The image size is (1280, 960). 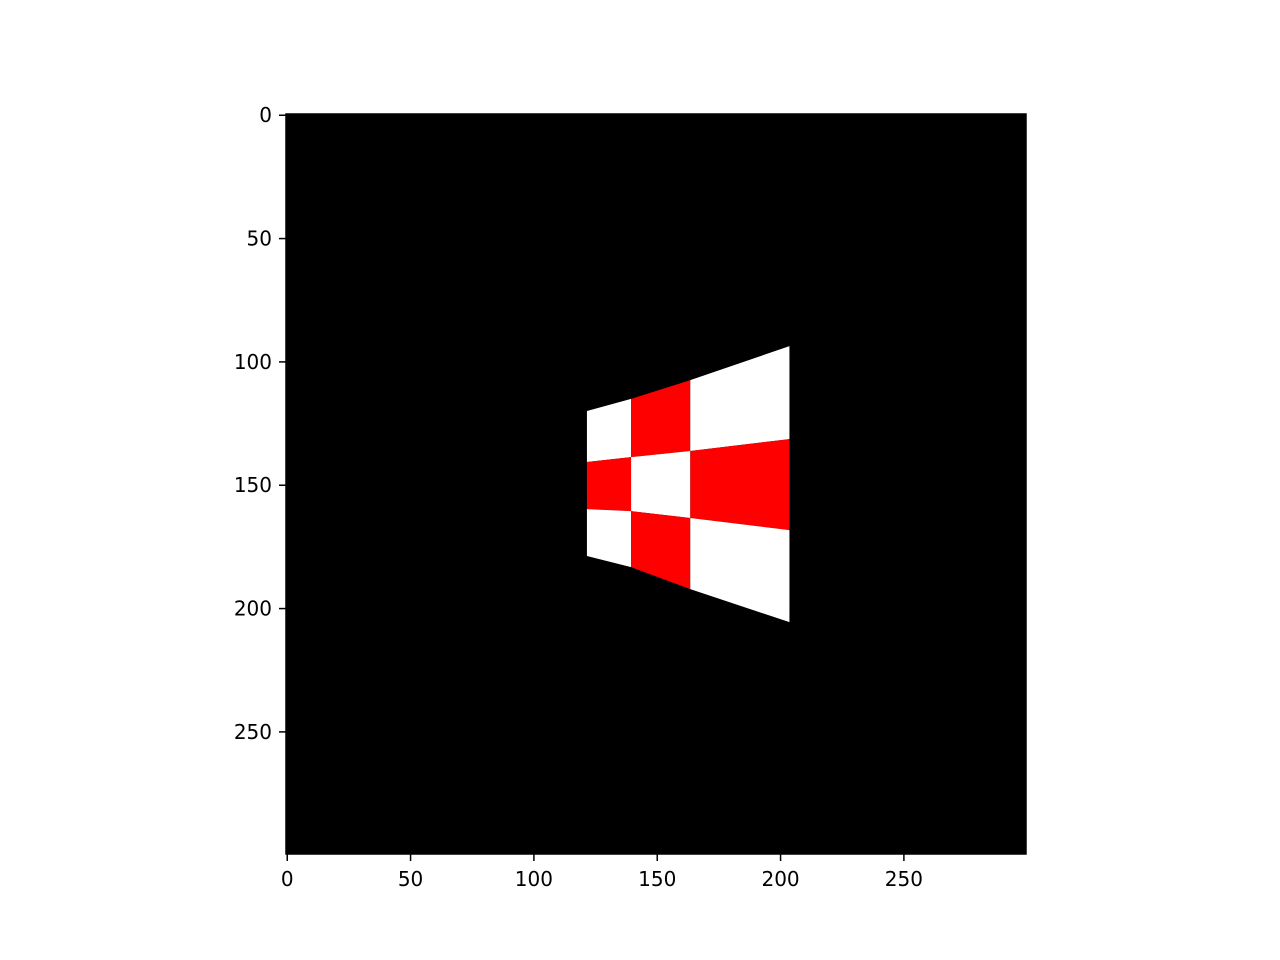 I want to click on x-tick-label: 250, so click(x=904, y=879).